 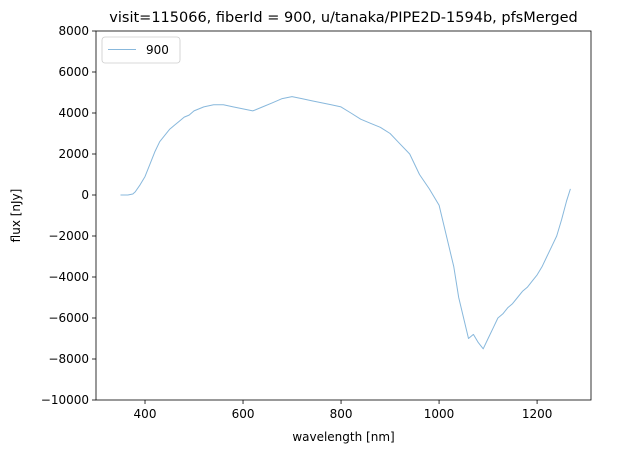 What do you see at coordinates (73, 154) in the screenshot?
I see `y-tick-label: 2000` at bounding box center [73, 154].